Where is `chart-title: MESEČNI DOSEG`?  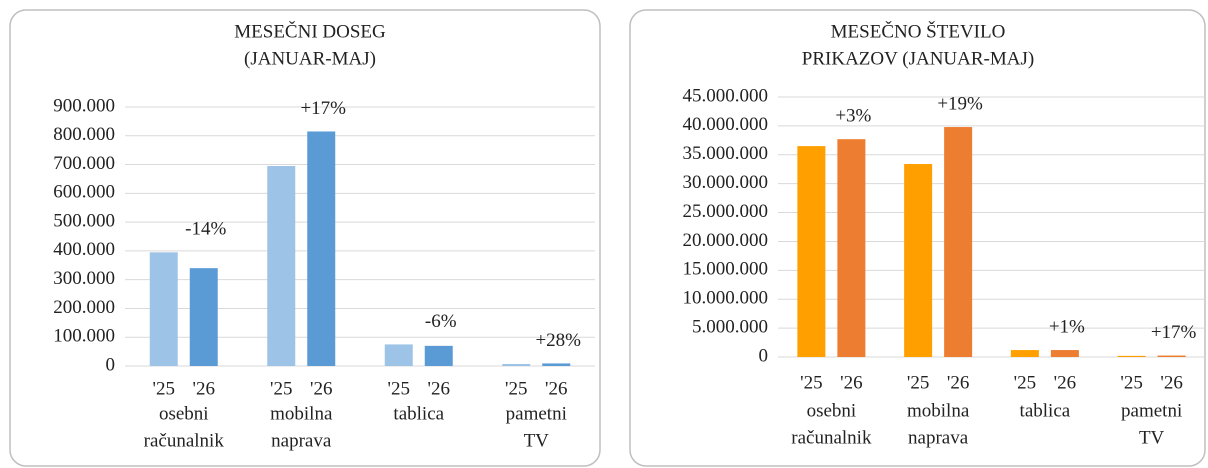
chart-title: MESEČNI DOSEG is located at coordinates (310, 31).